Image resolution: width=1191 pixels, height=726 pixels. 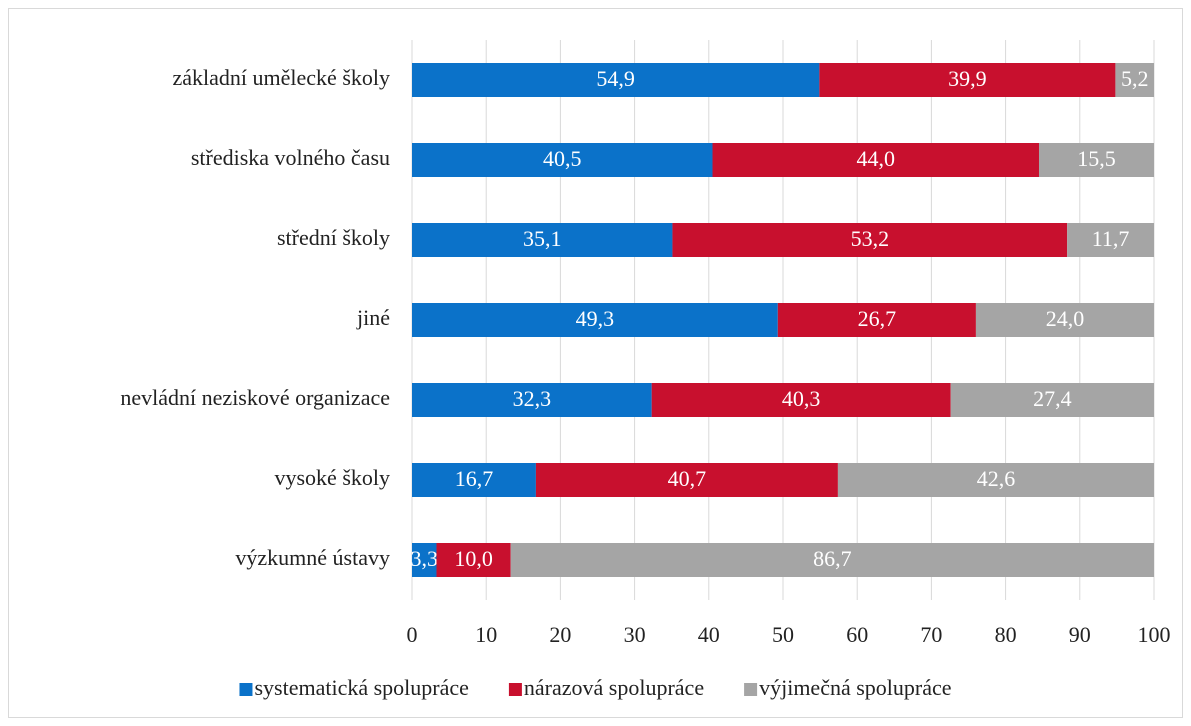 I want to click on x-tick-label: 80, so click(x=1006, y=634).